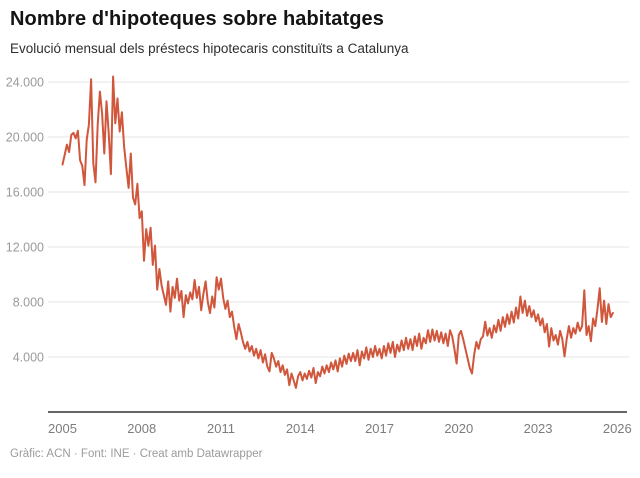  What do you see at coordinates (617, 428) in the screenshot?
I see `x-axis-tick-label: 2026` at bounding box center [617, 428].